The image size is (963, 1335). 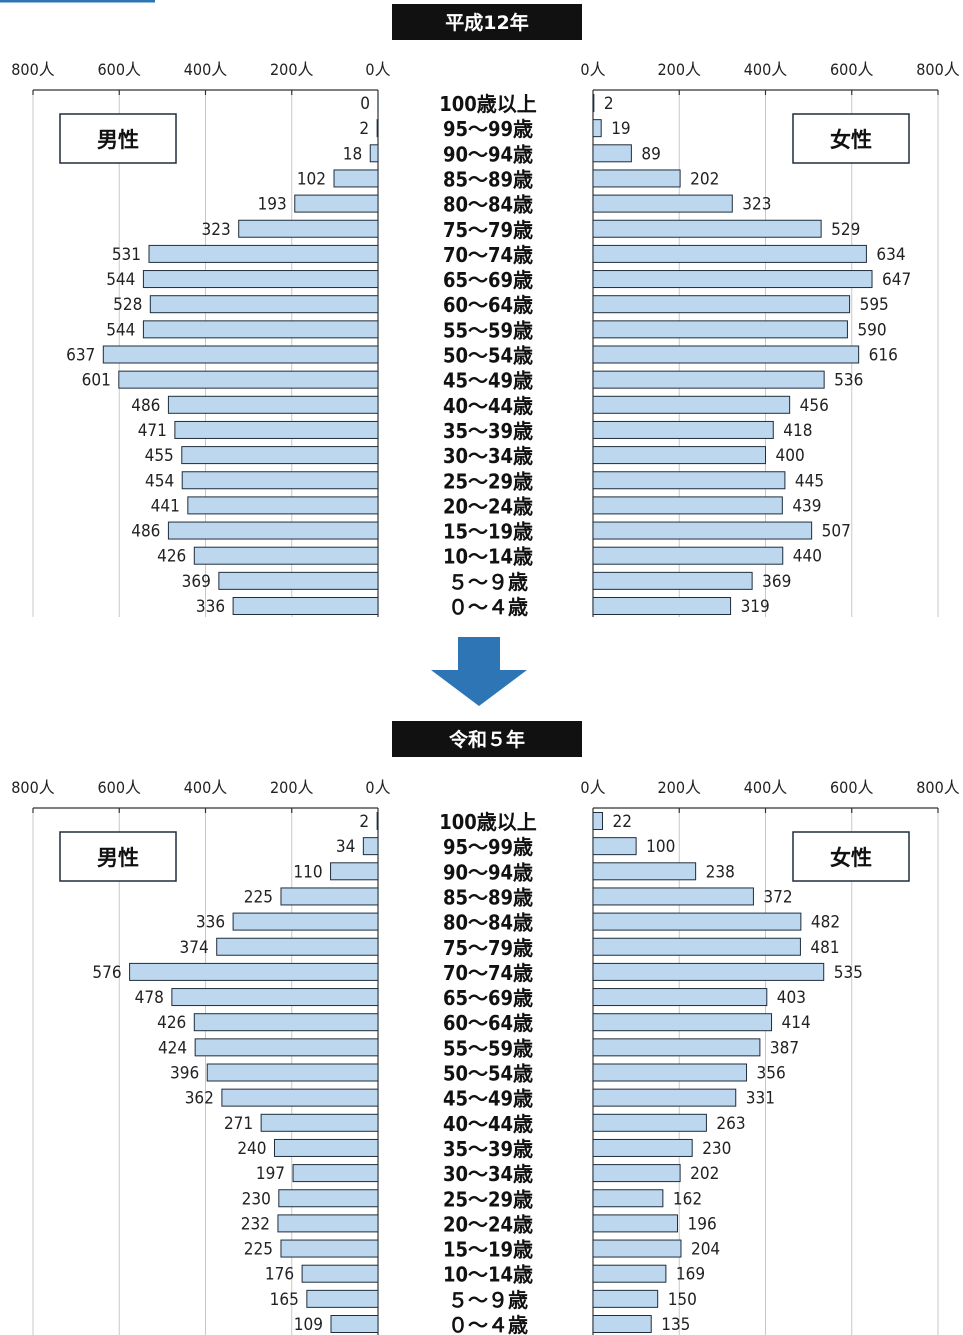 I want to click on female-value-label: 440, so click(x=807, y=557).